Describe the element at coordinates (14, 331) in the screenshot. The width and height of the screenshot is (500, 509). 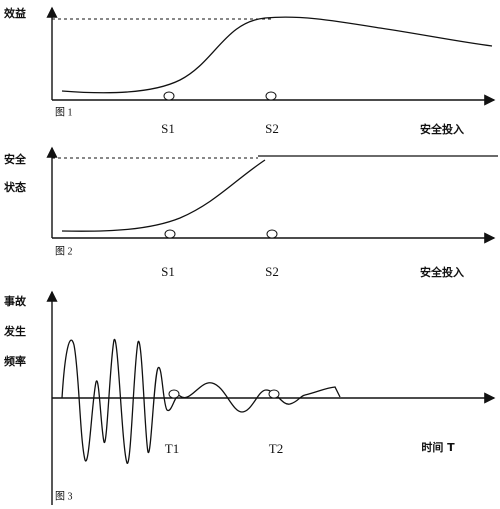
I see `y-label: 发生` at that location.